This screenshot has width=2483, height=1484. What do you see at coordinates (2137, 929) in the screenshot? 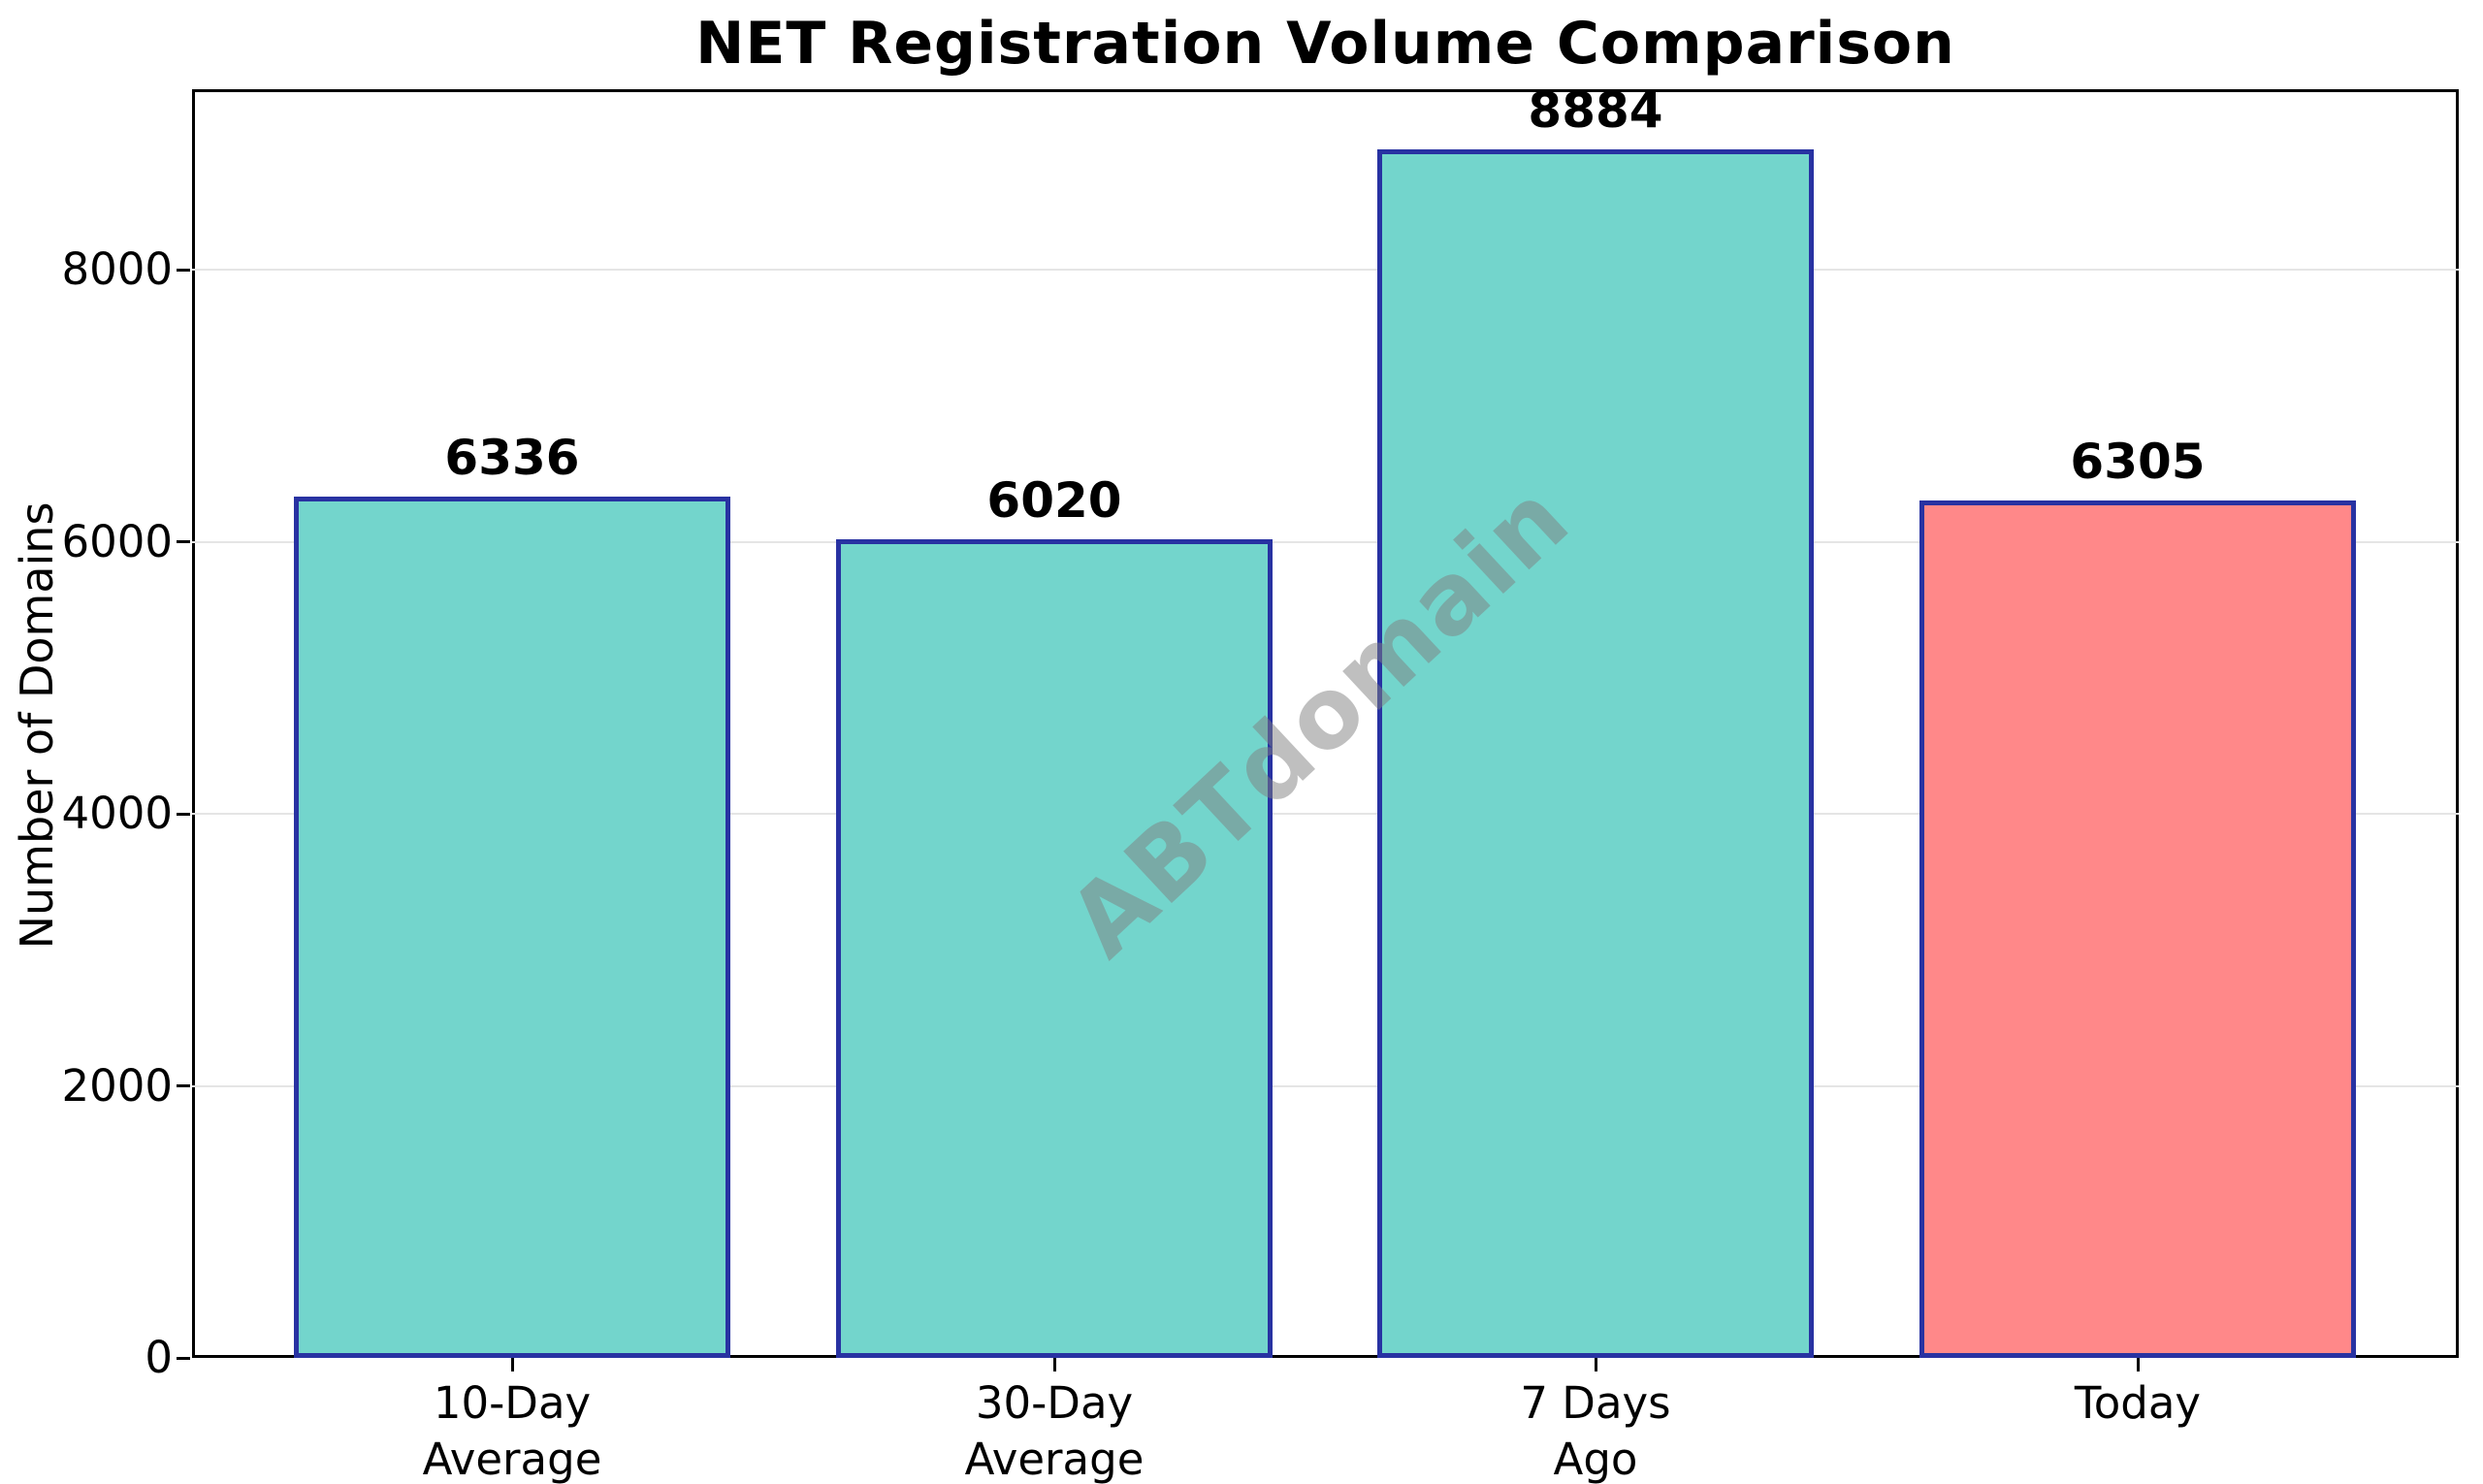
I see `bar-today` at bounding box center [2137, 929].